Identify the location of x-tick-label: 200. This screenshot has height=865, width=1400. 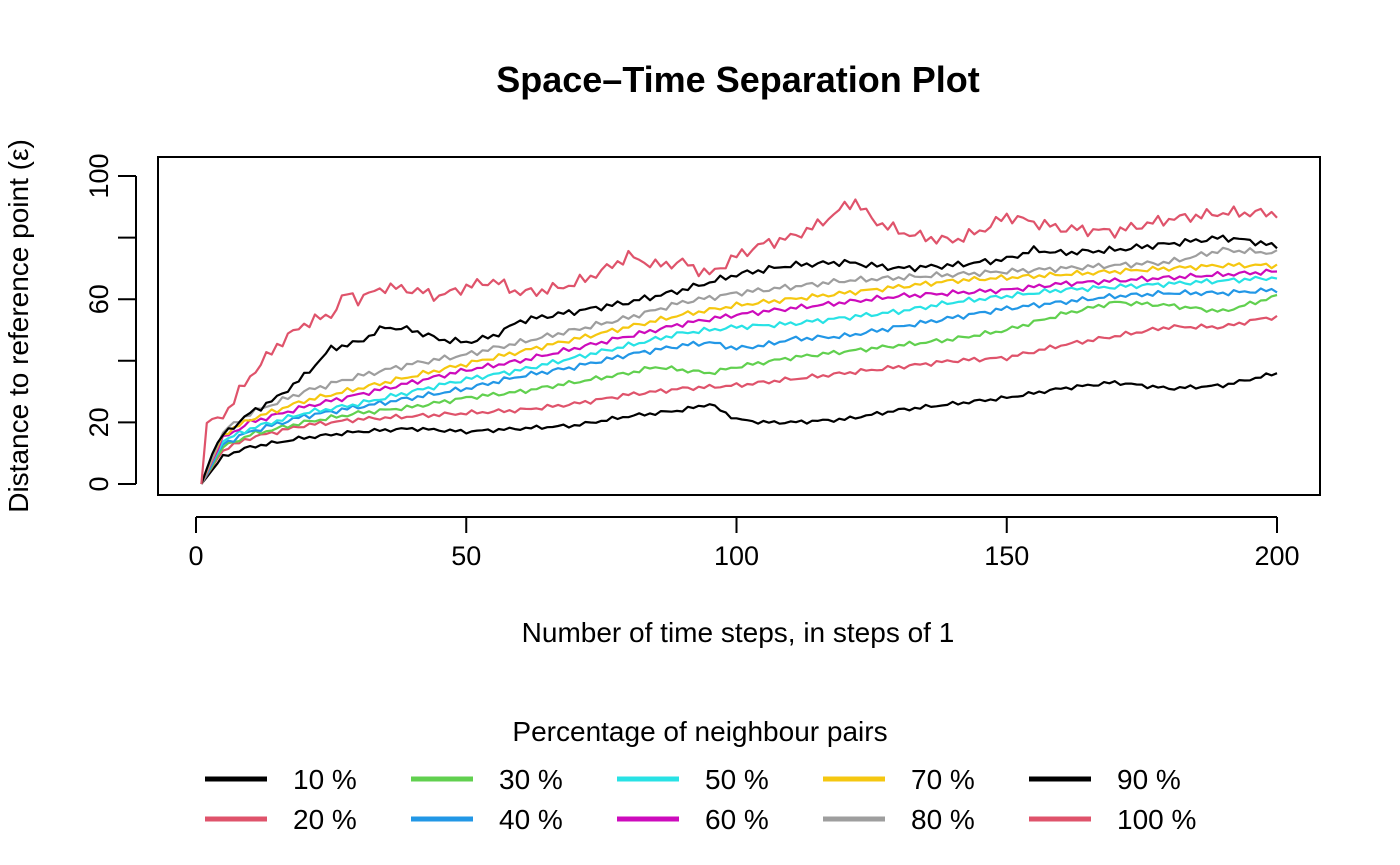
(1276, 556).